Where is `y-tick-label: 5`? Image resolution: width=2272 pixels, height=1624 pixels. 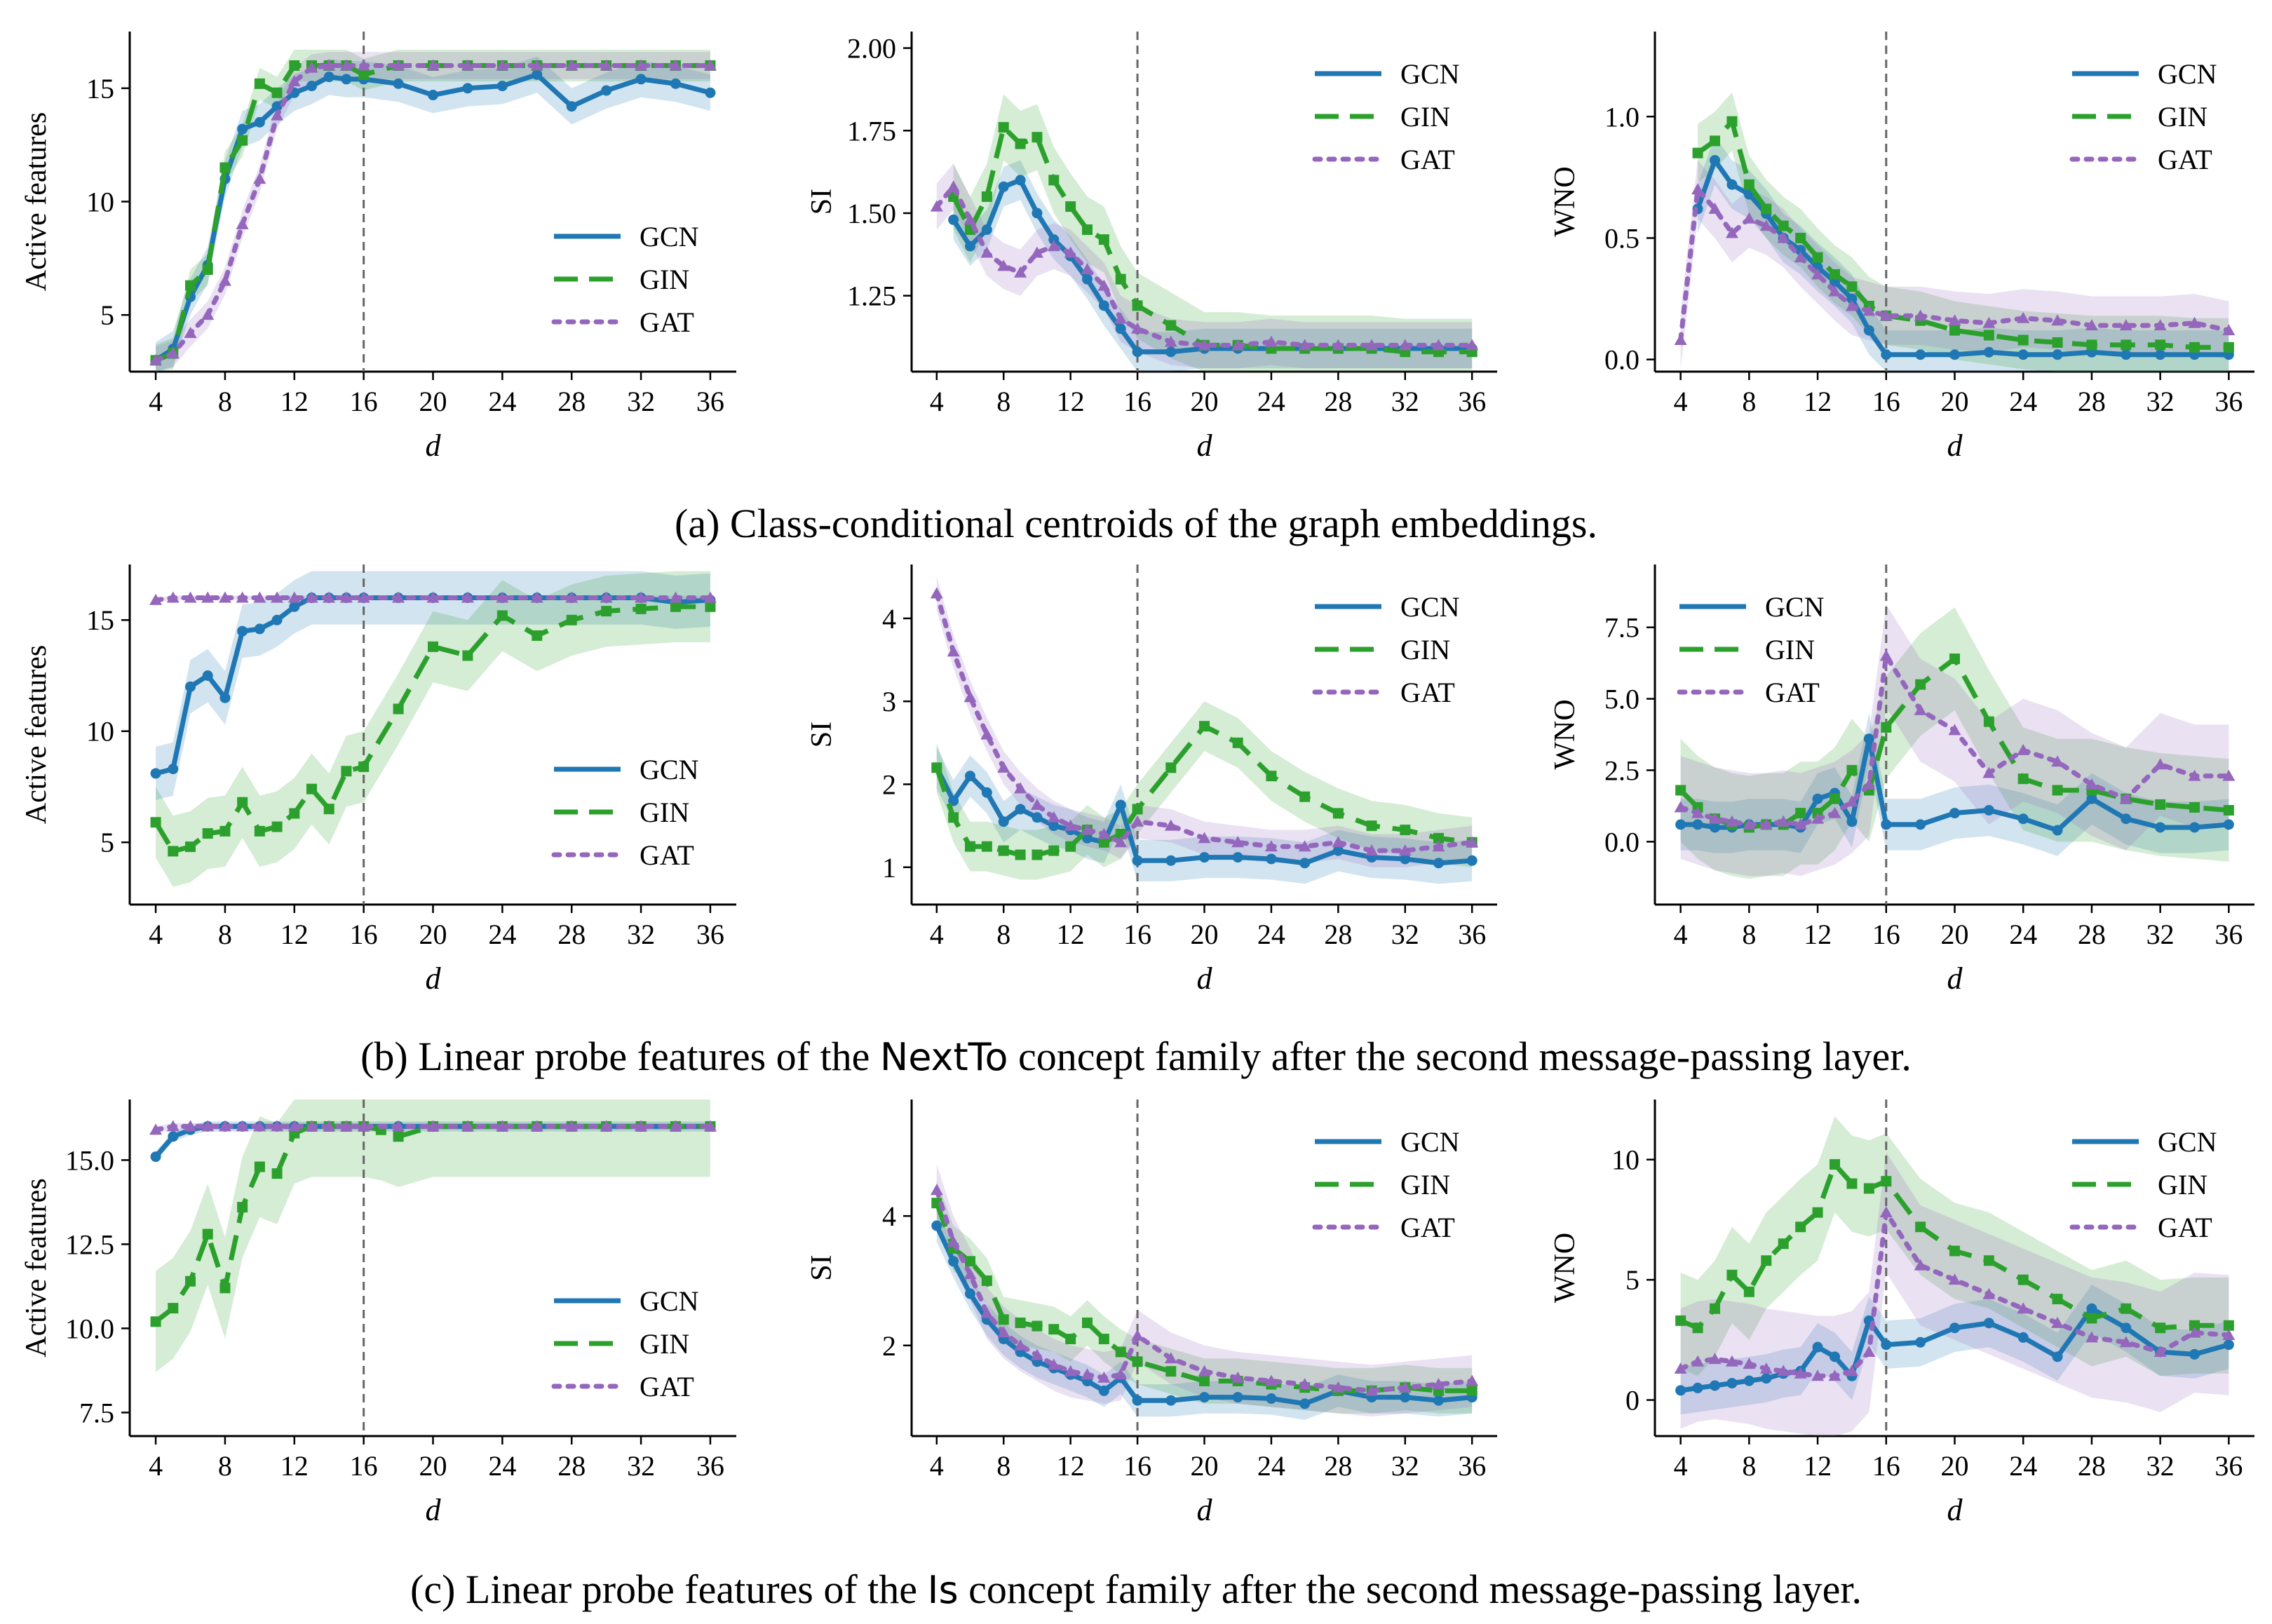 y-tick-label: 5 is located at coordinates (1632, 1280).